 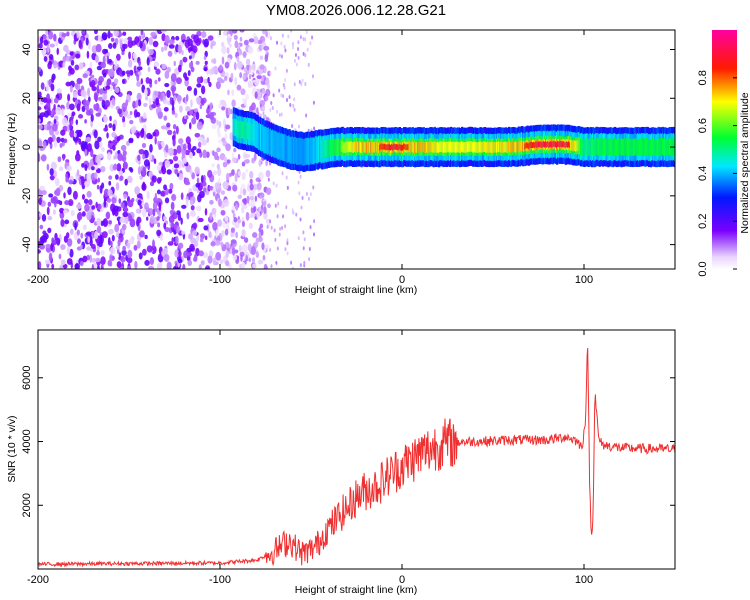 I want to click on colorbar-ticks: 0.0 0.2 0.4 0.6 0.8, so click(x=717, y=173).